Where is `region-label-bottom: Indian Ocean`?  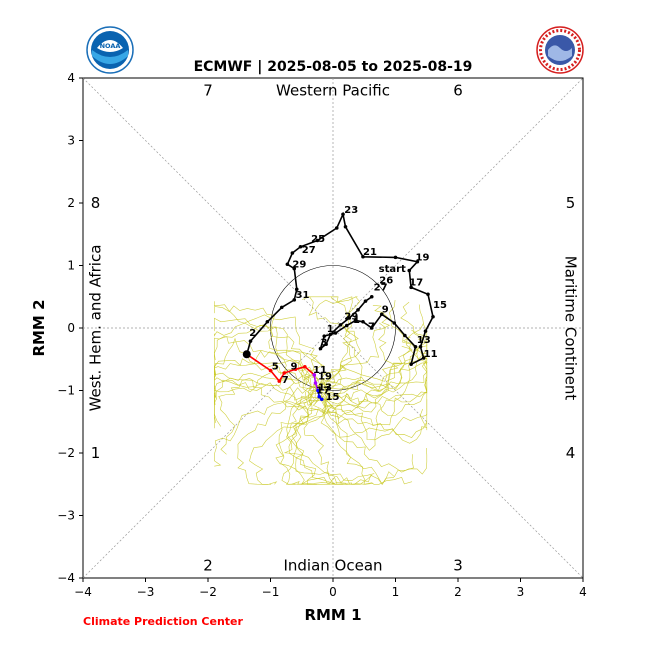
region-label-bottom: Indian Ocean is located at coordinates (332, 566).